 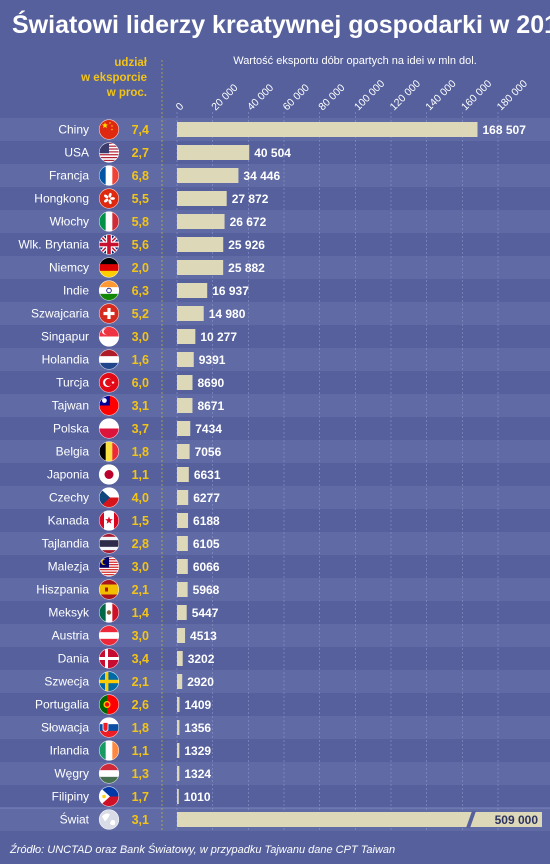 What do you see at coordinates (197, 774) in the screenshot?
I see `value-label: 1324` at bounding box center [197, 774].